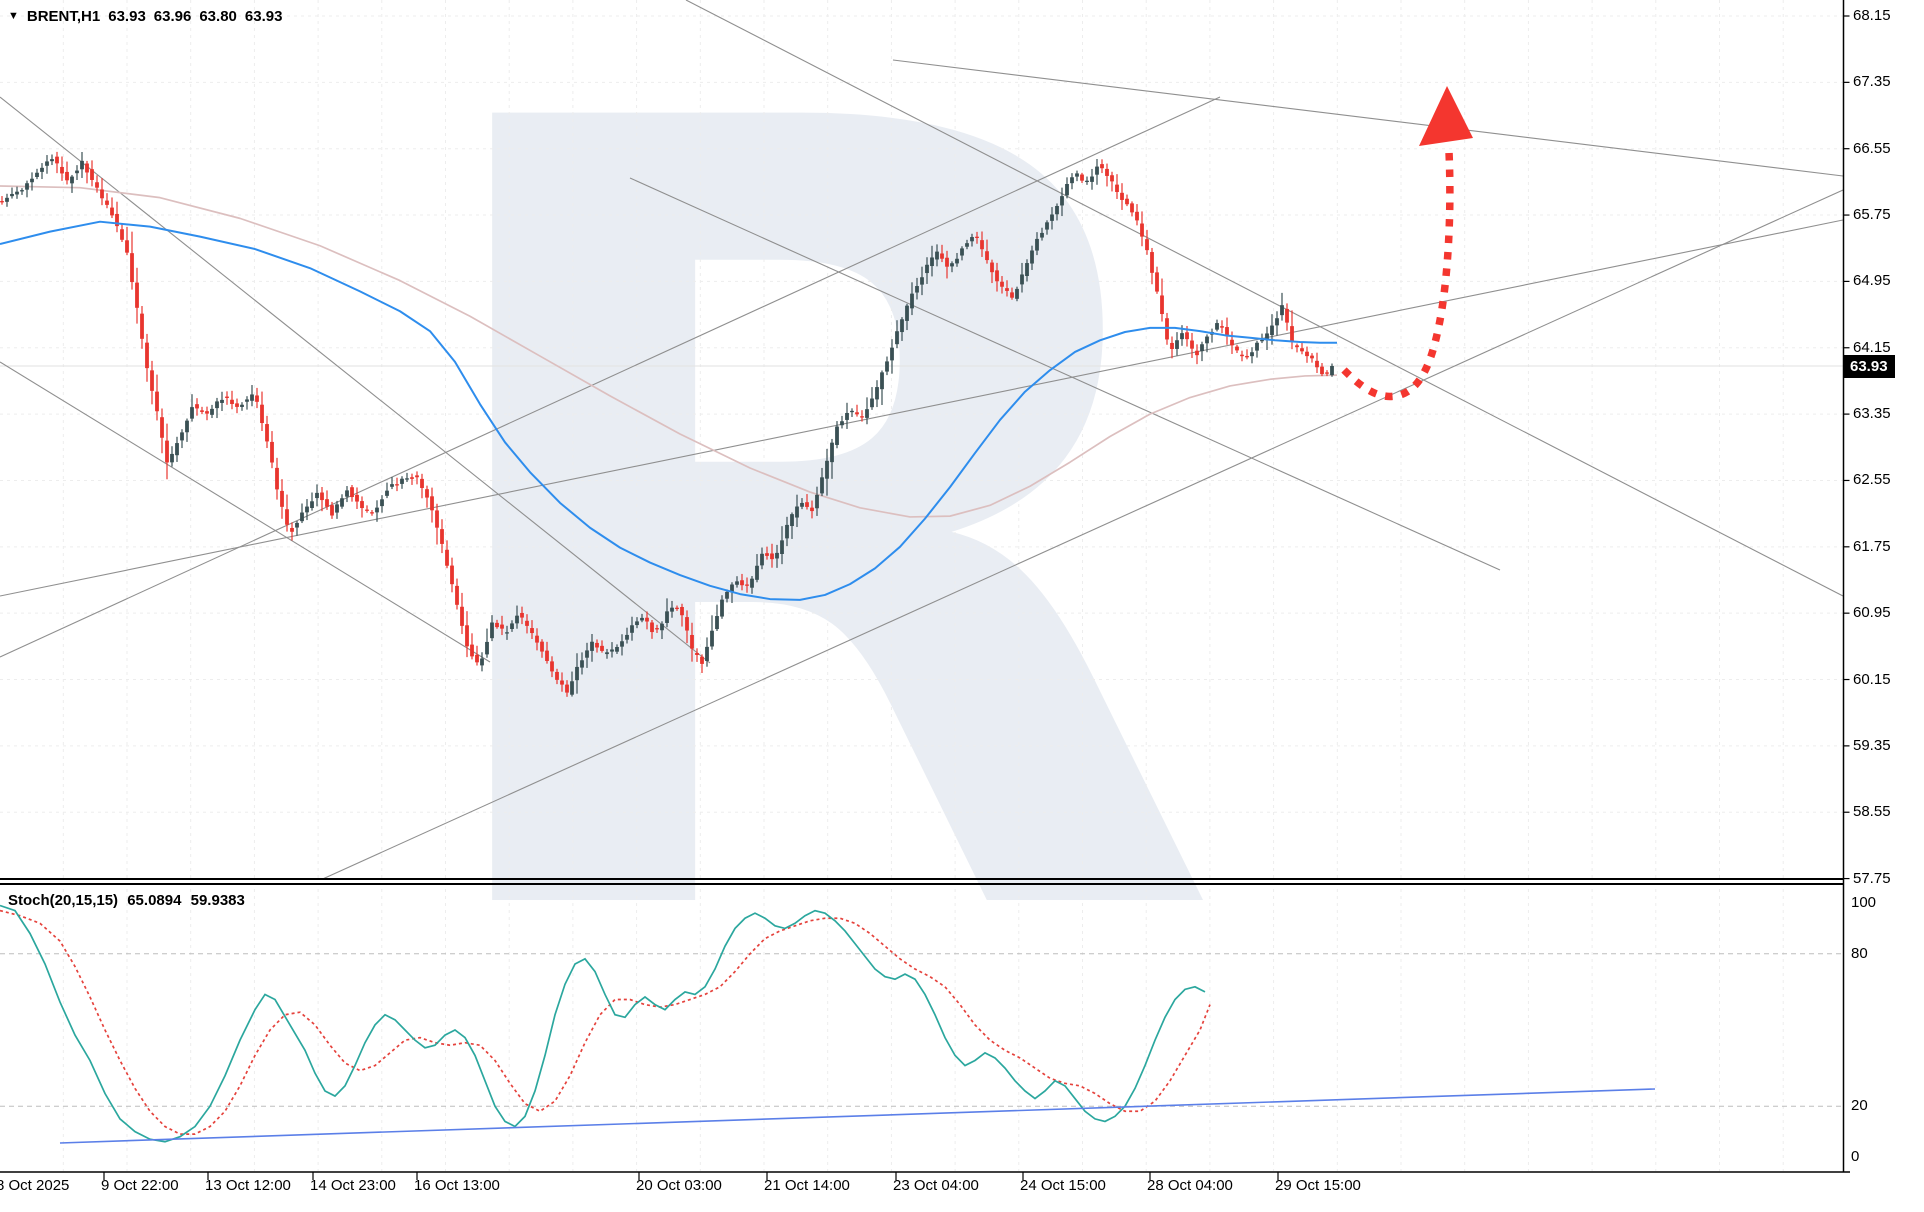 Image resolution: width=1924 pixels, height=1212 pixels. I want to click on stoch-tick-label: 100, so click(1864, 902).